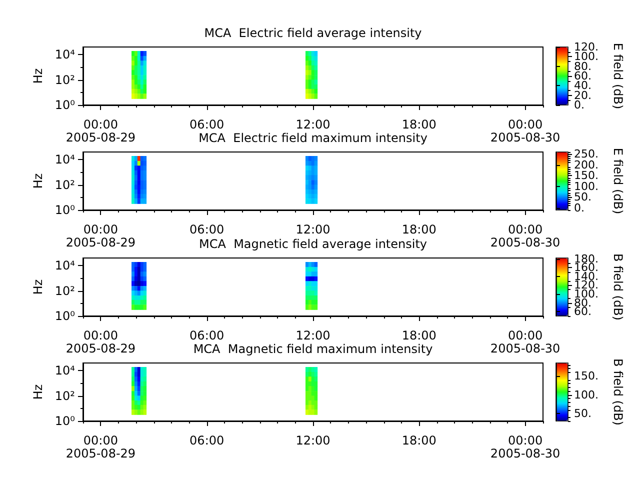  What do you see at coordinates (313, 243) in the screenshot?
I see `chart-title: MCA Magnetic field average intensity` at bounding box center [313, 243].